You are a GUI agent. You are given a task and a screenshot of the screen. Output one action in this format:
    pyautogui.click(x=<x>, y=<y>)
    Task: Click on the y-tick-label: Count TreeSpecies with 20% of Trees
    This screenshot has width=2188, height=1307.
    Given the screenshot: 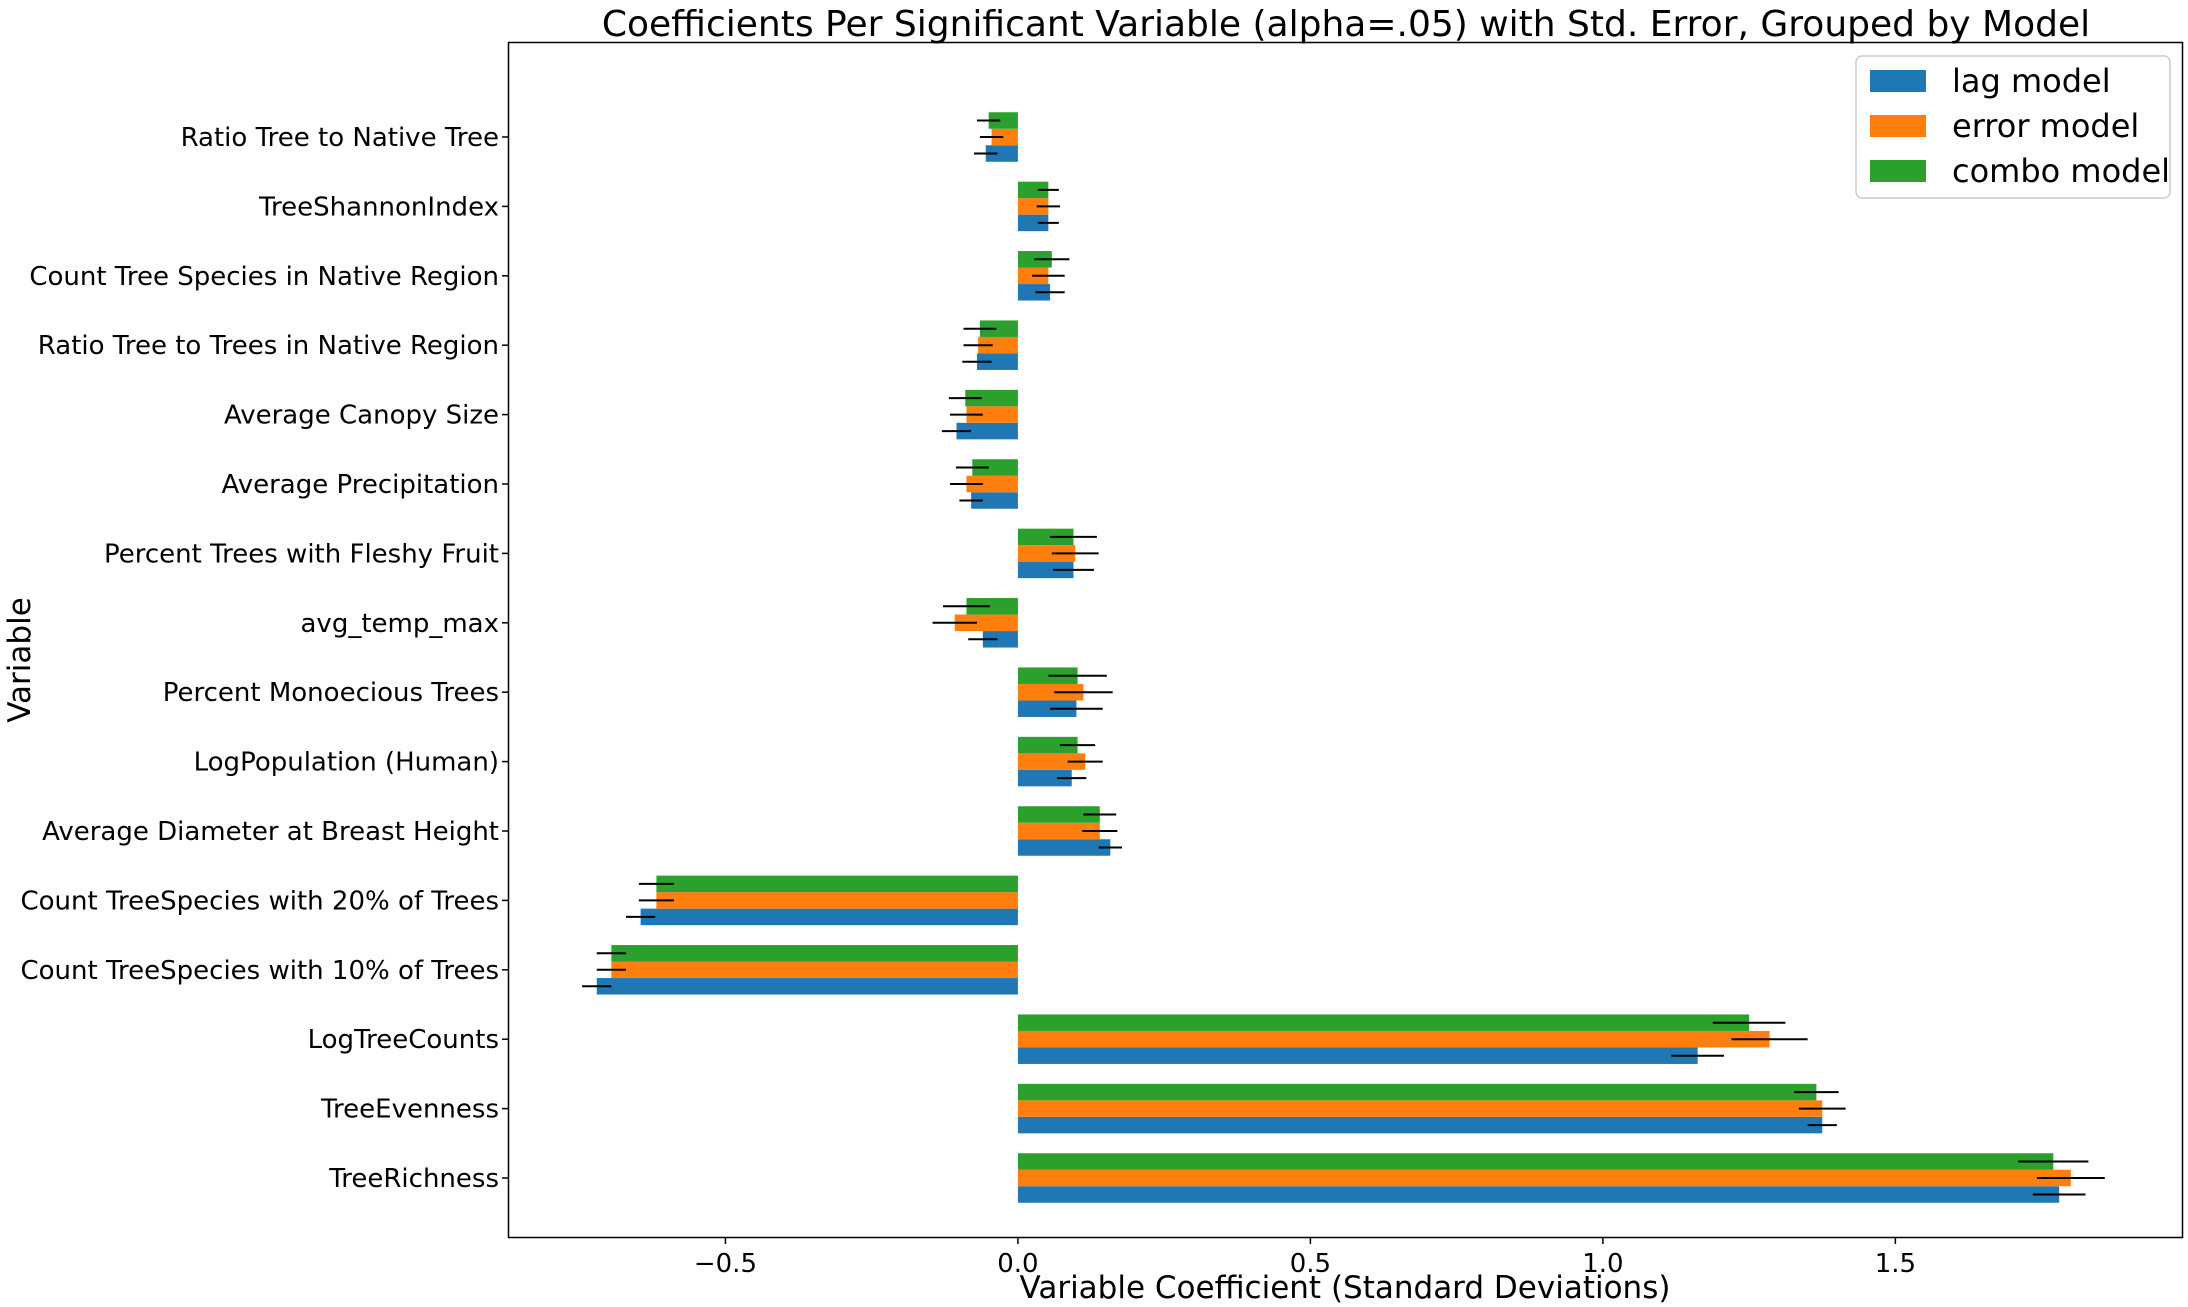 What is the action you would take?
    pyautogui.click(x=260, y=901)
    